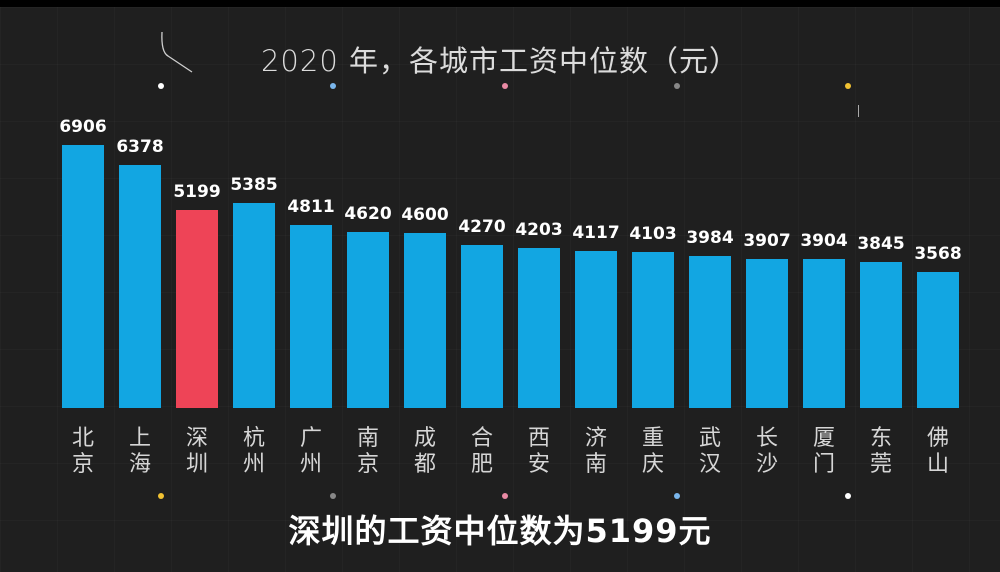  Describe the element at coordinates (881, 335) in the screenshot. I see `bar-东莞` at that location.